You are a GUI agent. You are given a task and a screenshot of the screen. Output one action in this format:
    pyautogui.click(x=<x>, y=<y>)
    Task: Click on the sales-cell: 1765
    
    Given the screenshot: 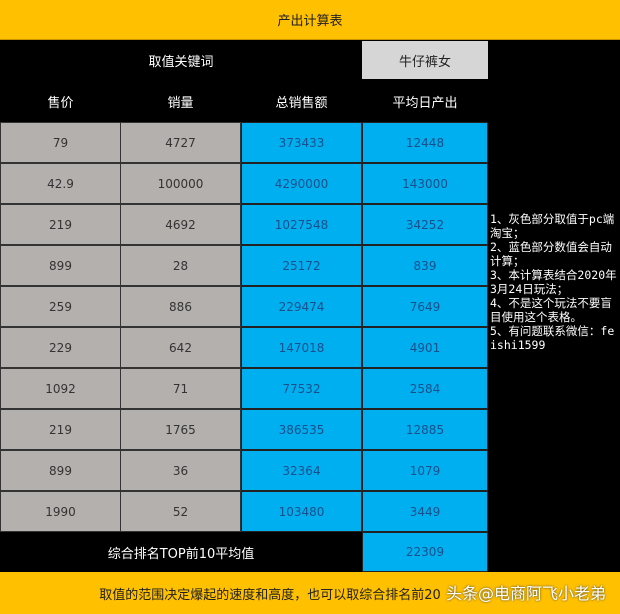 What is the action you would take?
    pyautogui.click(x=180, y=429)
    